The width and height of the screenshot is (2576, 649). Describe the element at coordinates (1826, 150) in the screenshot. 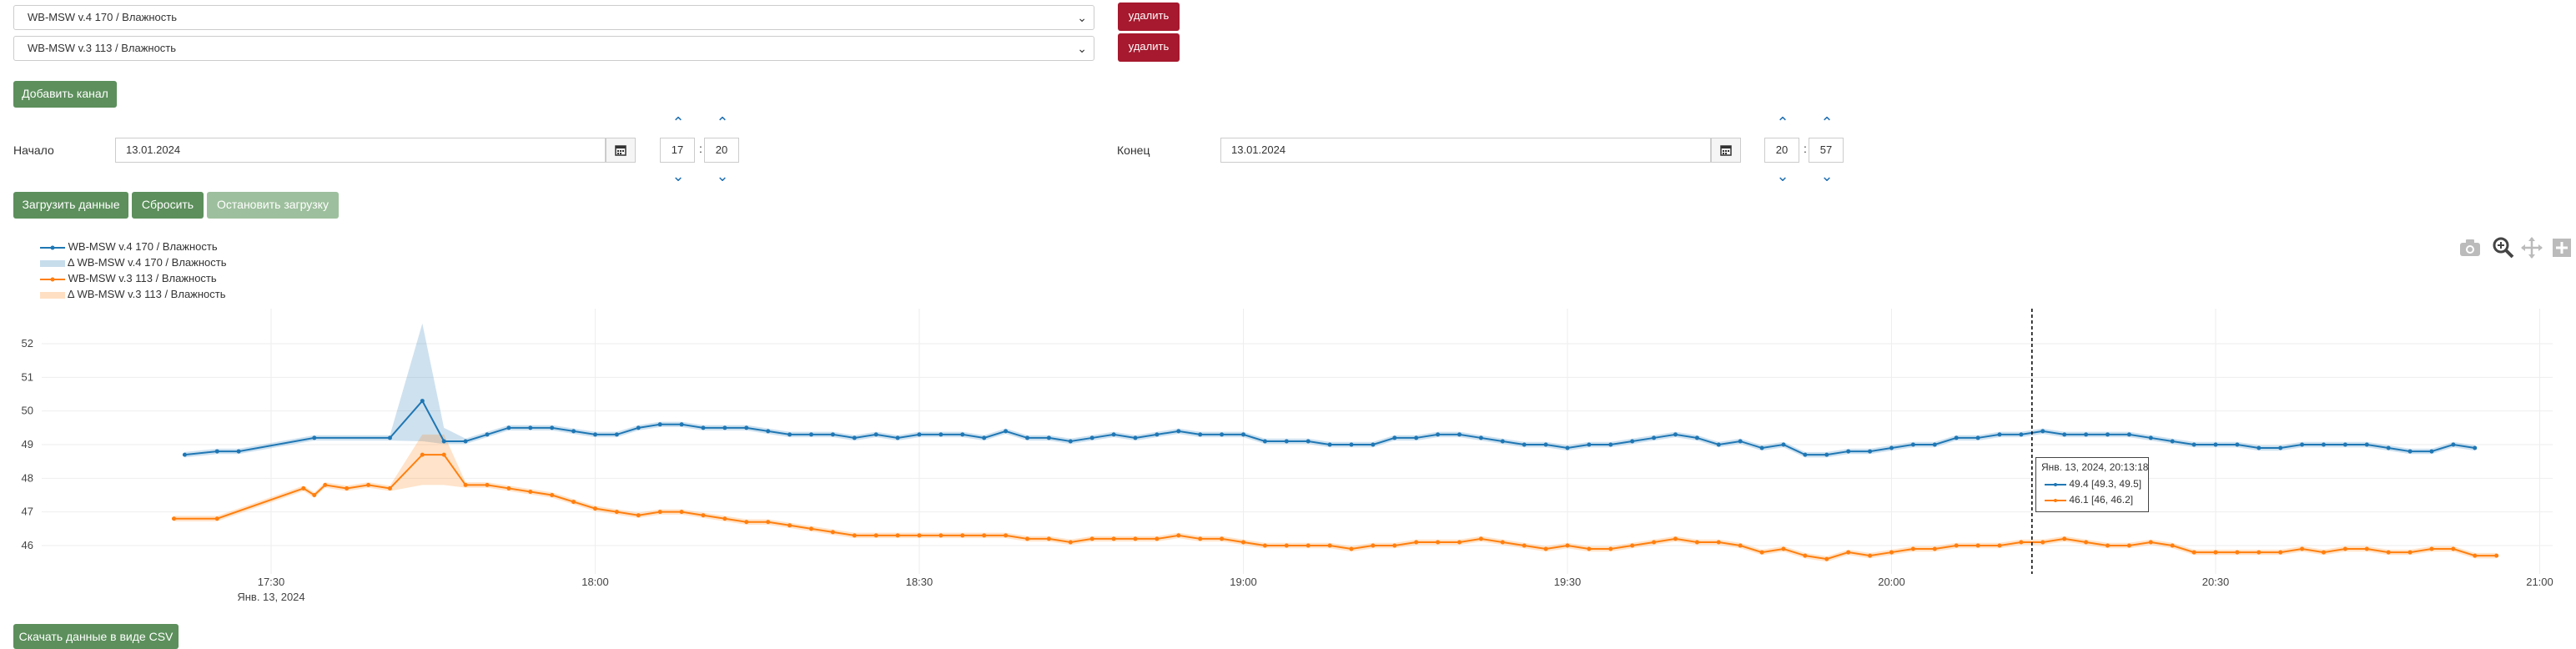

I see `end-minute-input: 57` at that location.